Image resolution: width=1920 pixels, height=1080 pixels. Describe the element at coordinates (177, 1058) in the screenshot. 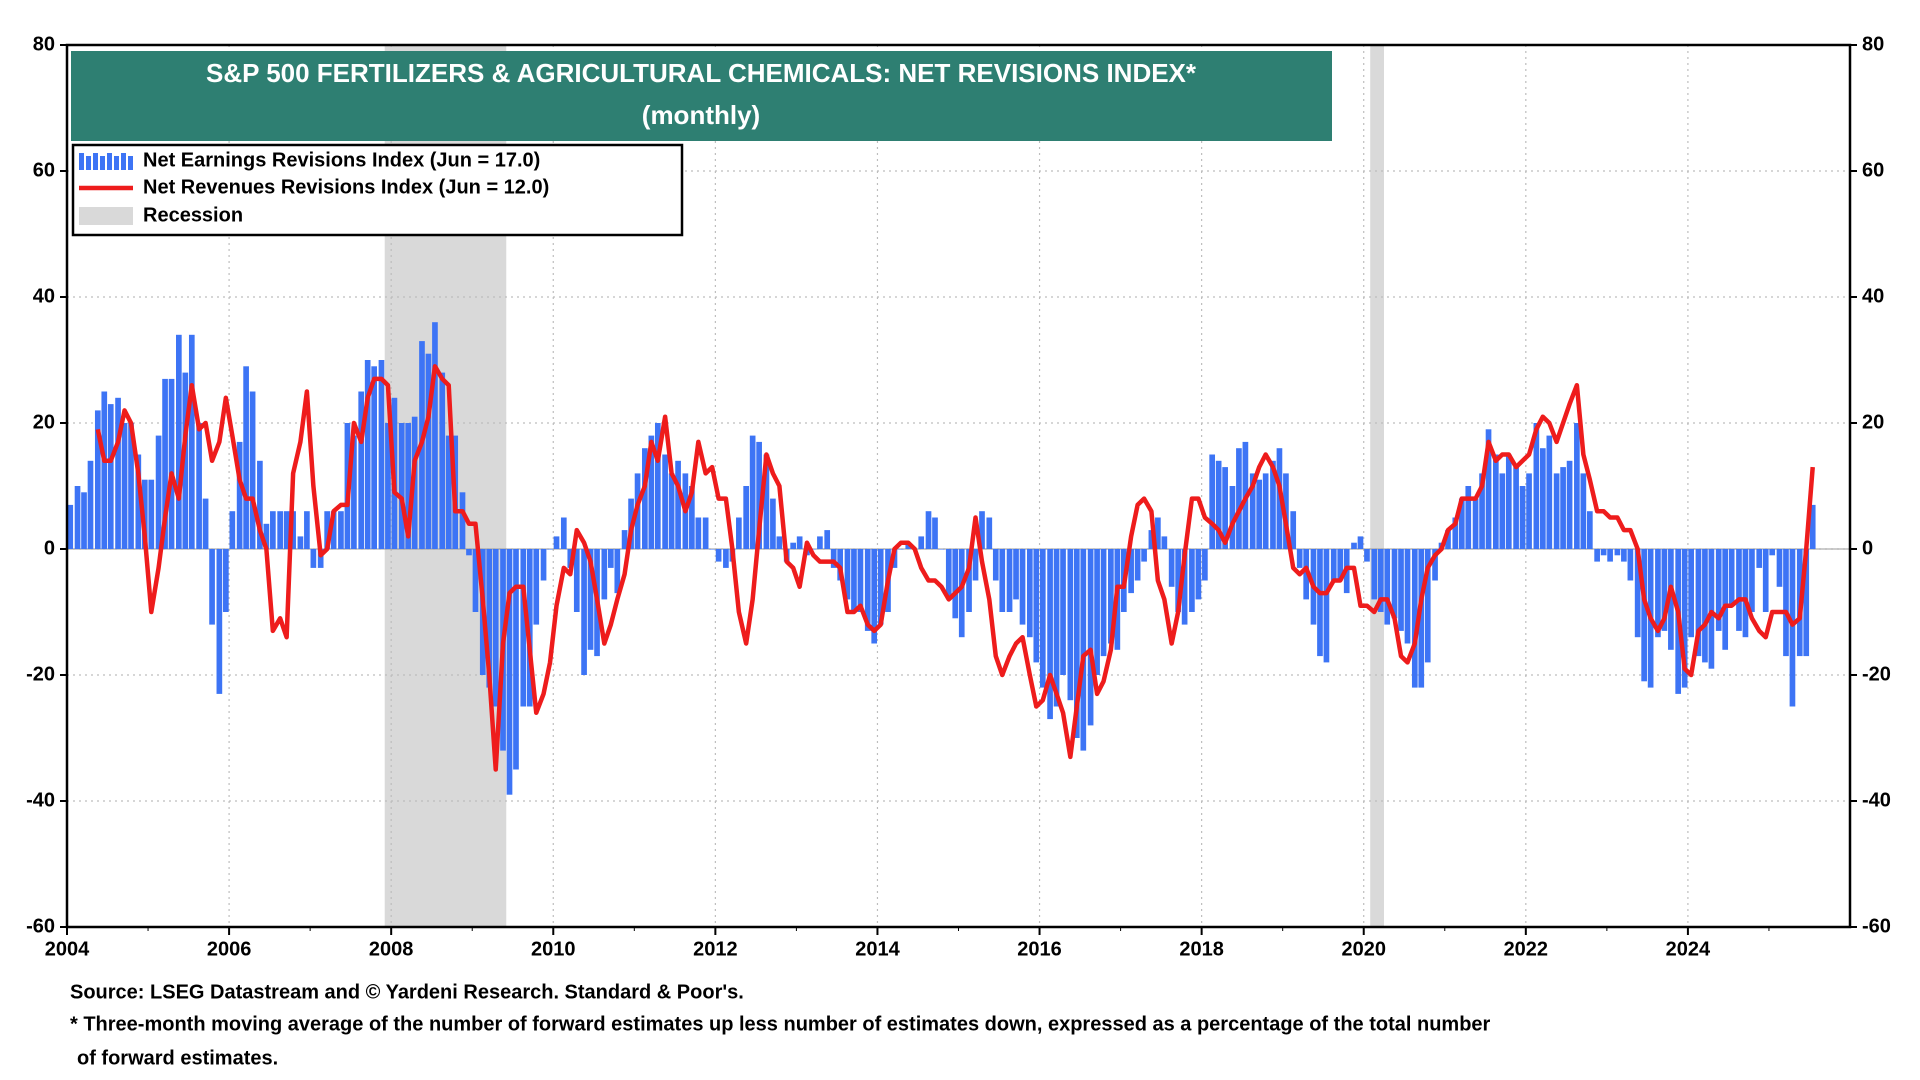

I see `footnote: of forward estimates.` at that location.